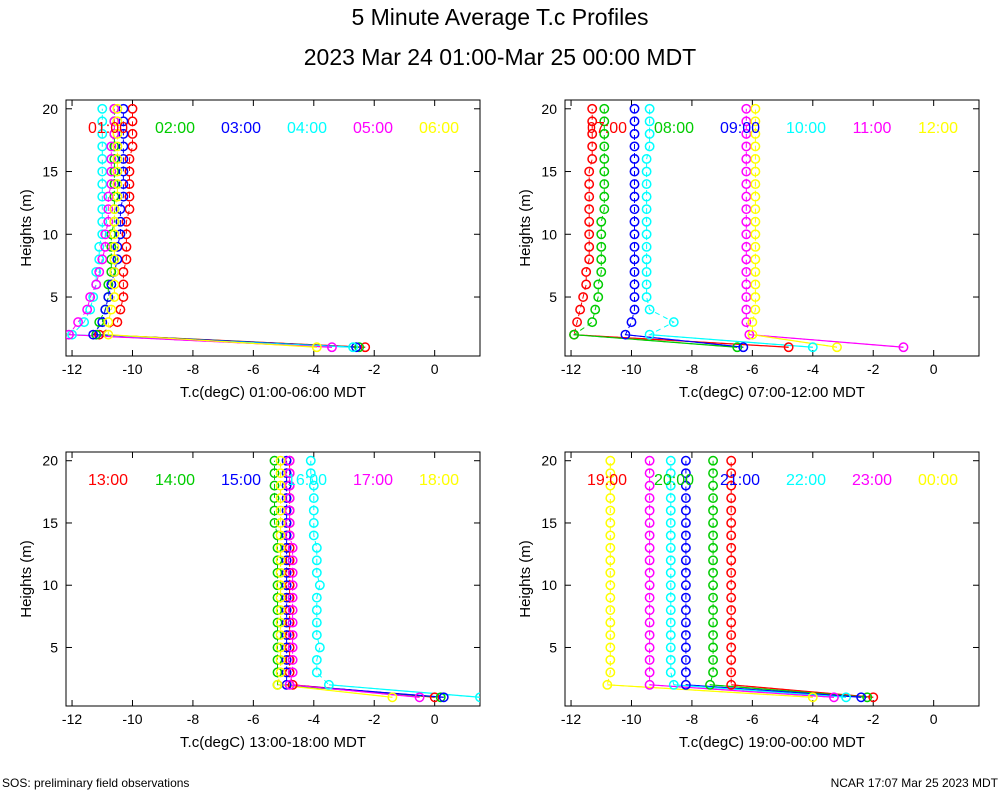  Describe the element at coordinates (773, 579) in the screenshot. I see `series-line-21:00` at that location.